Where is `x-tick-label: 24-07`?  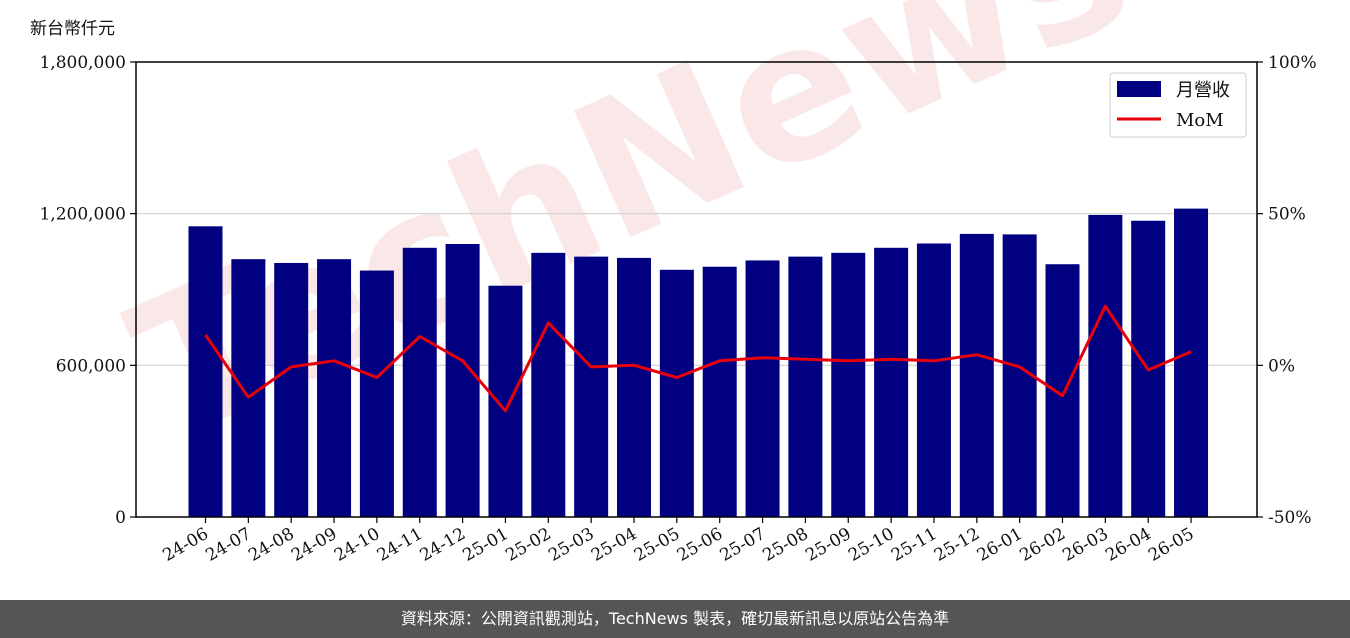
x-tick-label: 24-07 is located at coordinates (228, 545).